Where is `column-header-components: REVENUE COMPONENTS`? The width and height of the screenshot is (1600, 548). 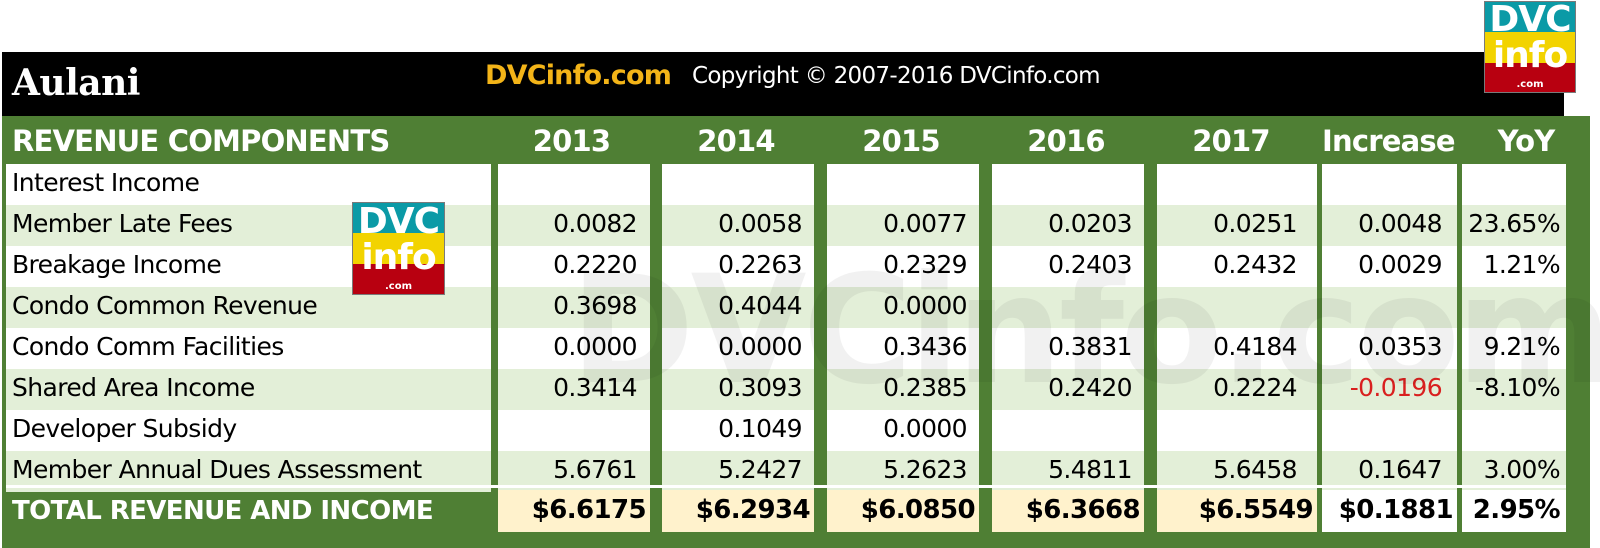 column-header-components: REVENUE COMPONENTS is located at coordinates (201, 141).